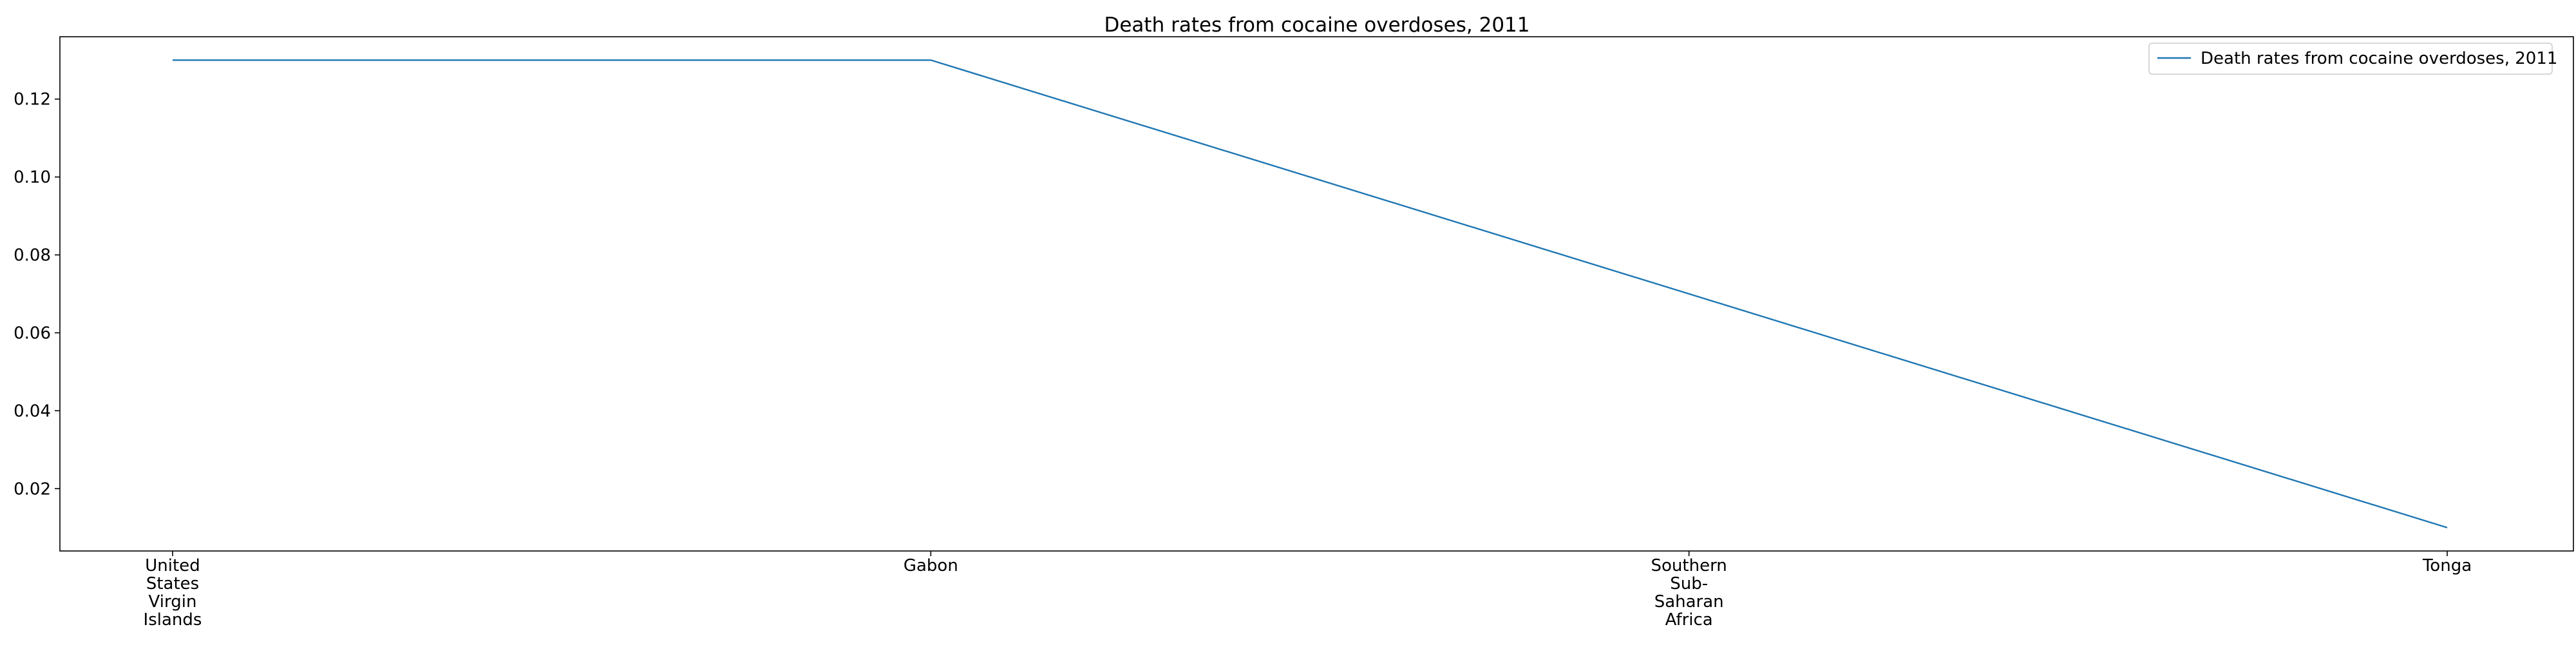 Image resolution: width=2576 pixels, height=647 pixels. I want to click on legend: Death rates from cocaine overdoses, 2011, so click(2353, 58).